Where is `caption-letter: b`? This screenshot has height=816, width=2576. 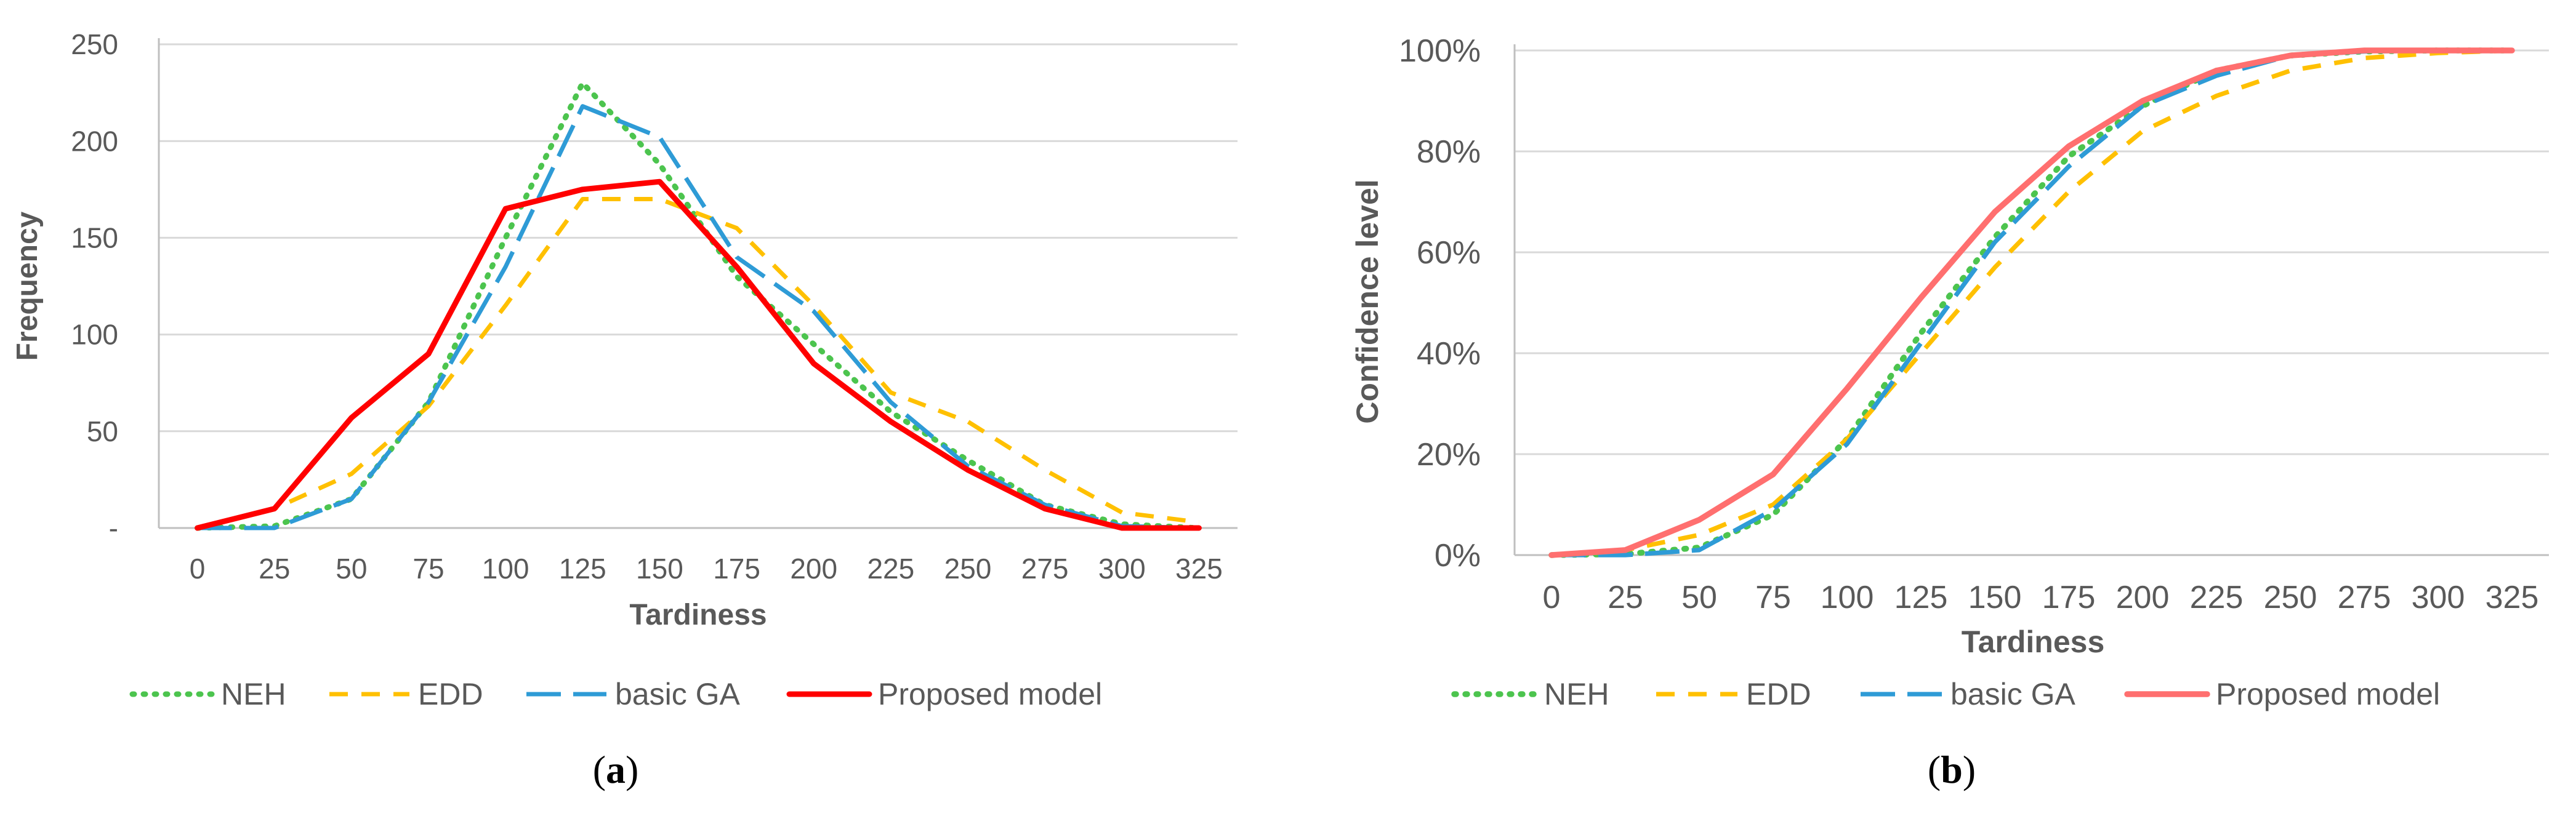
caption-letter: b is located at coordinates (1952, 769).